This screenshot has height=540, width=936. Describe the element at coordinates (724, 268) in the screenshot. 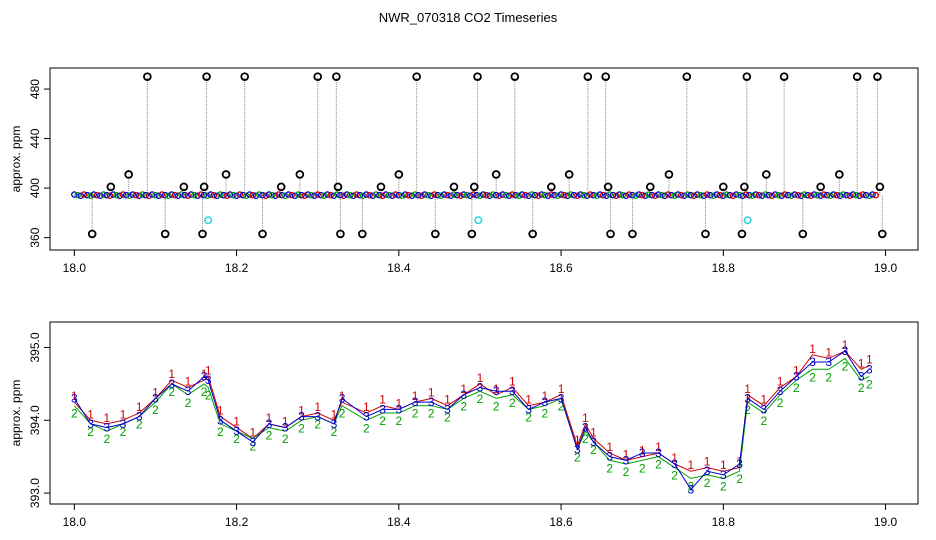

I see `x-tick-label: 18.8` at that location.